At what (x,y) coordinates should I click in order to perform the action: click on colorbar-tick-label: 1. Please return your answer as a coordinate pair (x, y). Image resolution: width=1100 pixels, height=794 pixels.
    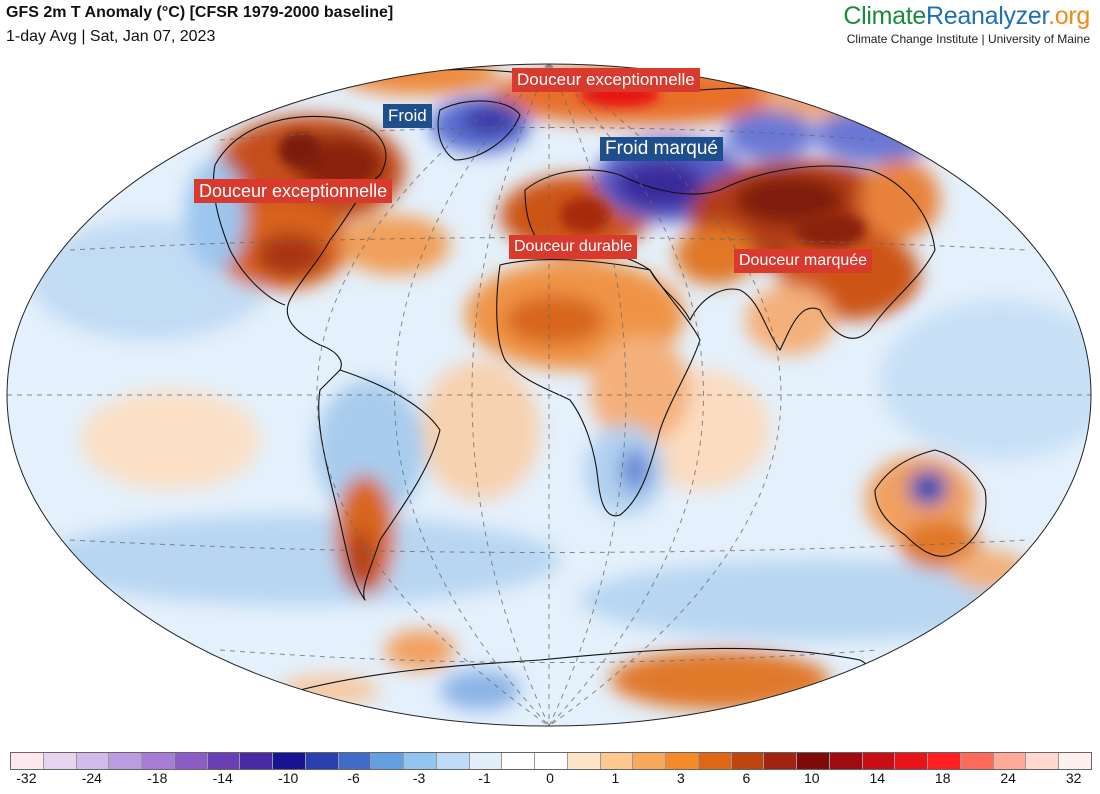
    Looking at the image, I should click on (615, 778).